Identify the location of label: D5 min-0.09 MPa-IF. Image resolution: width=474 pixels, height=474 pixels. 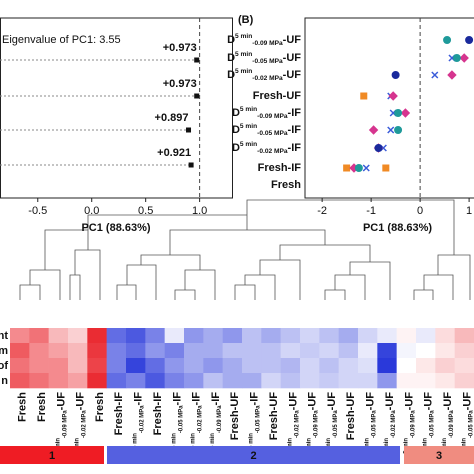
(266, 113).